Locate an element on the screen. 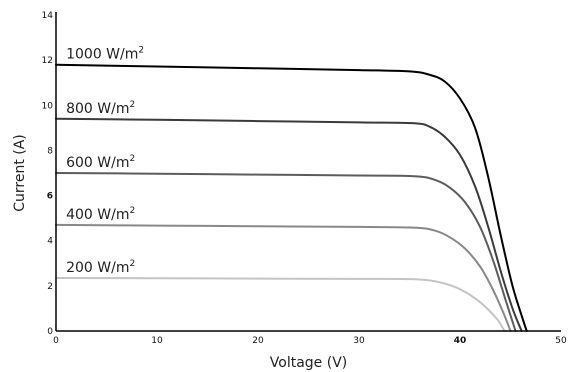 The height and width of the screenshot is (372, 579). x-tick-label: 0 is located at coordinates (56, 341).